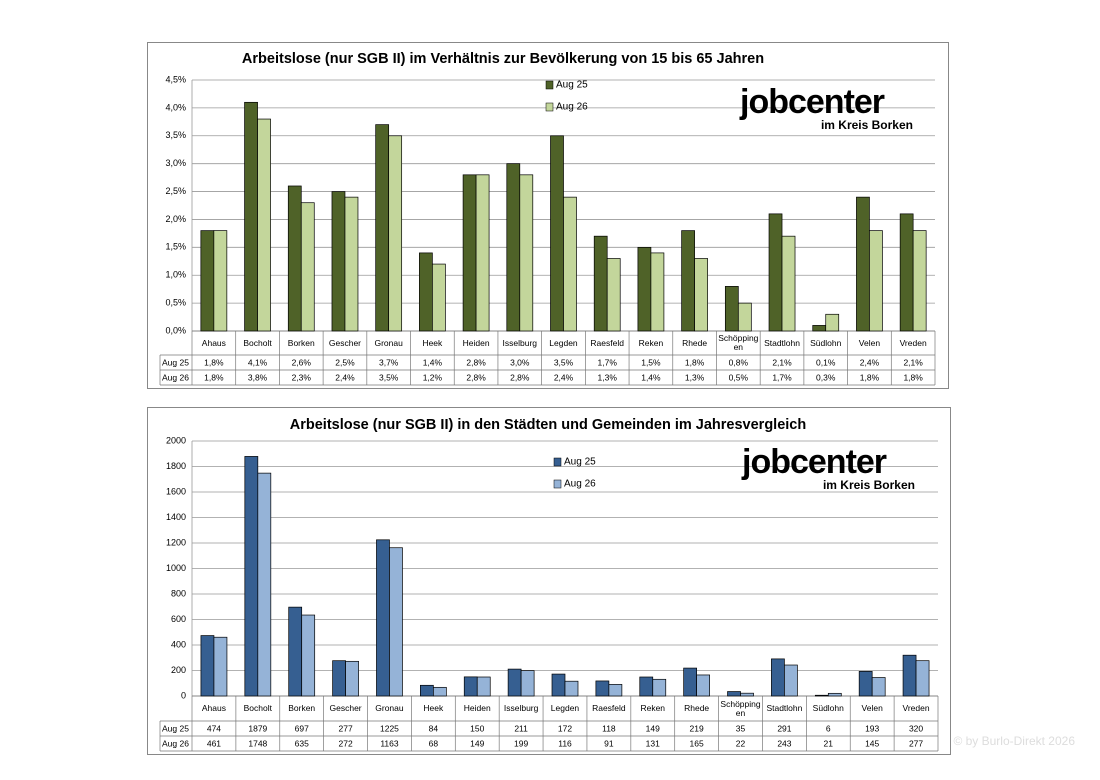 Image resolution: width=1100 pixels, height=780 pixels. What do you see at coordinates (565, 743) in the screenshot?
I see `table-cell: 116` at bounding box center [565, 743].